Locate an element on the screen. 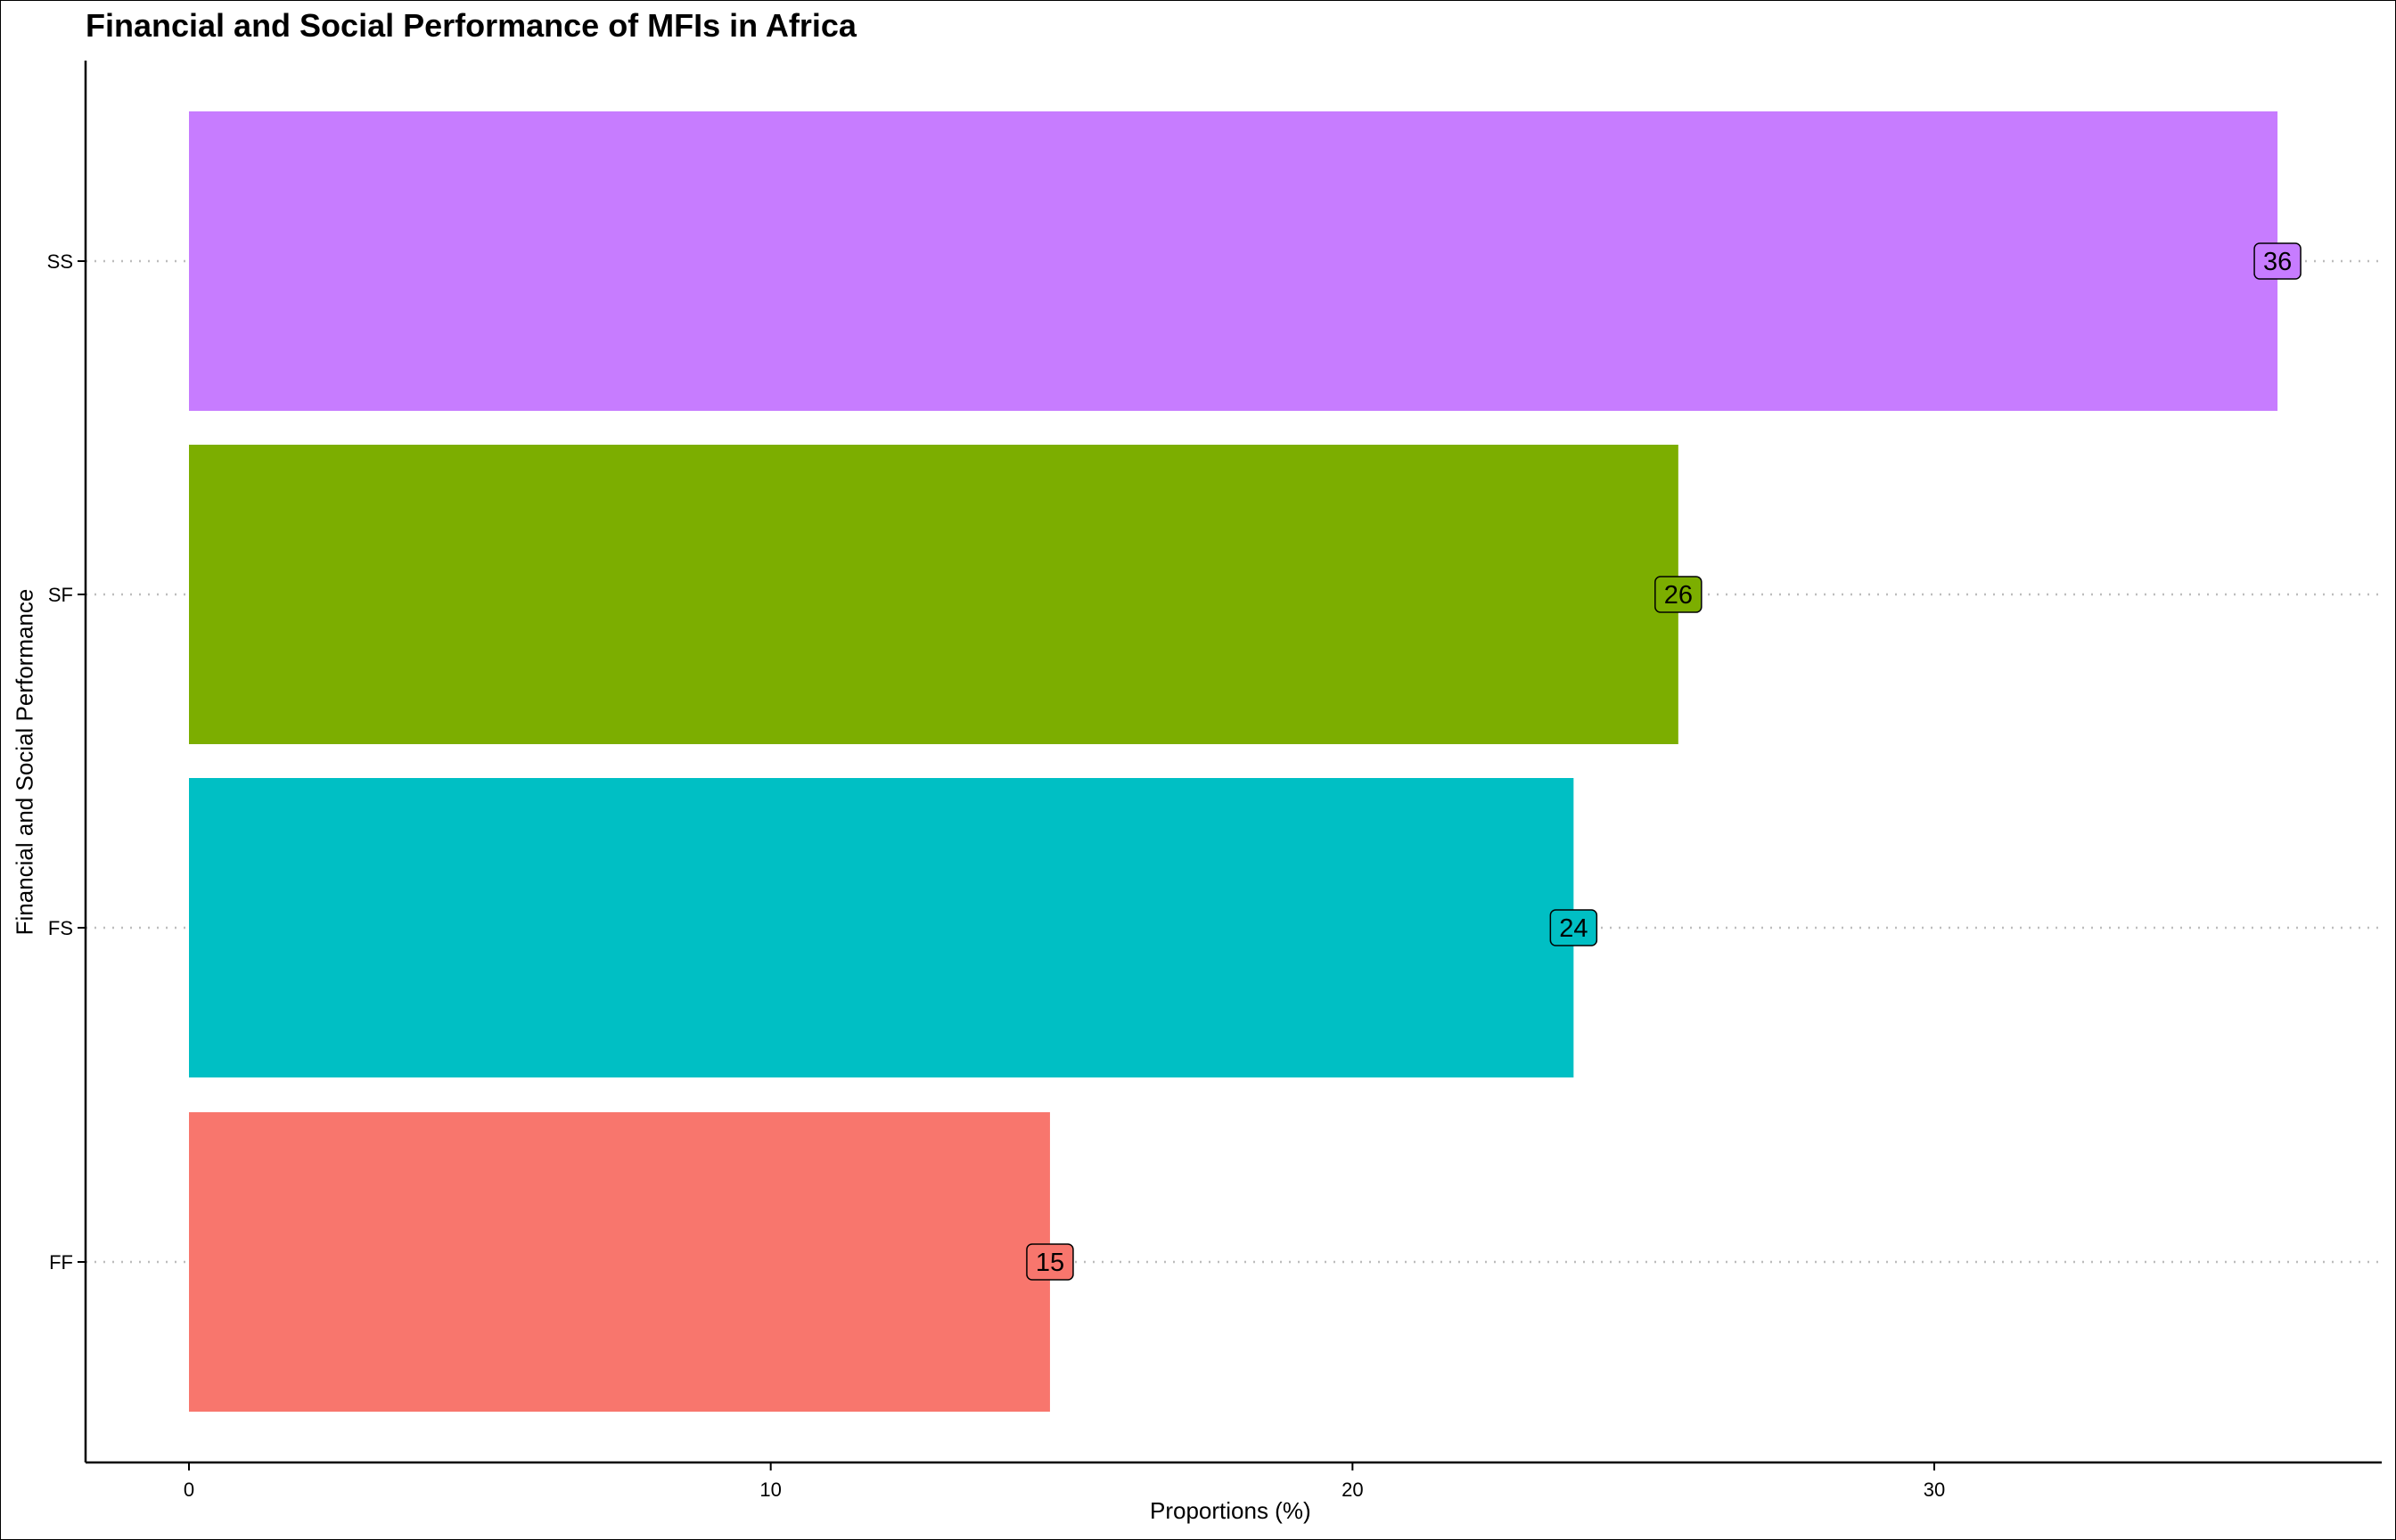 This screenshot has width=2396, height=1540. bar-fs is located at coordinates (881, 927).